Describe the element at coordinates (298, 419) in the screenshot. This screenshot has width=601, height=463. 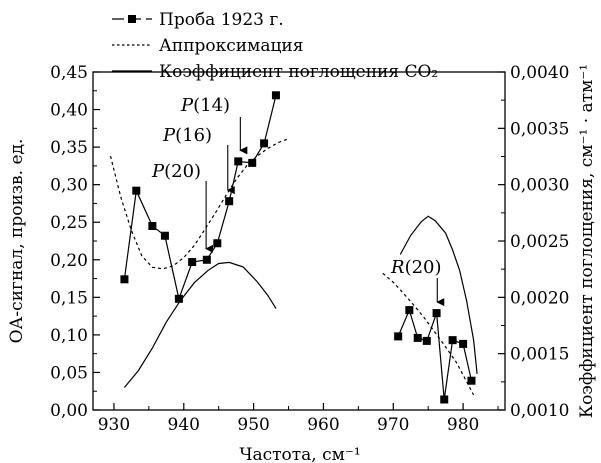
I see `bottom-axis: 930 940 950 960 970 980` at that location.